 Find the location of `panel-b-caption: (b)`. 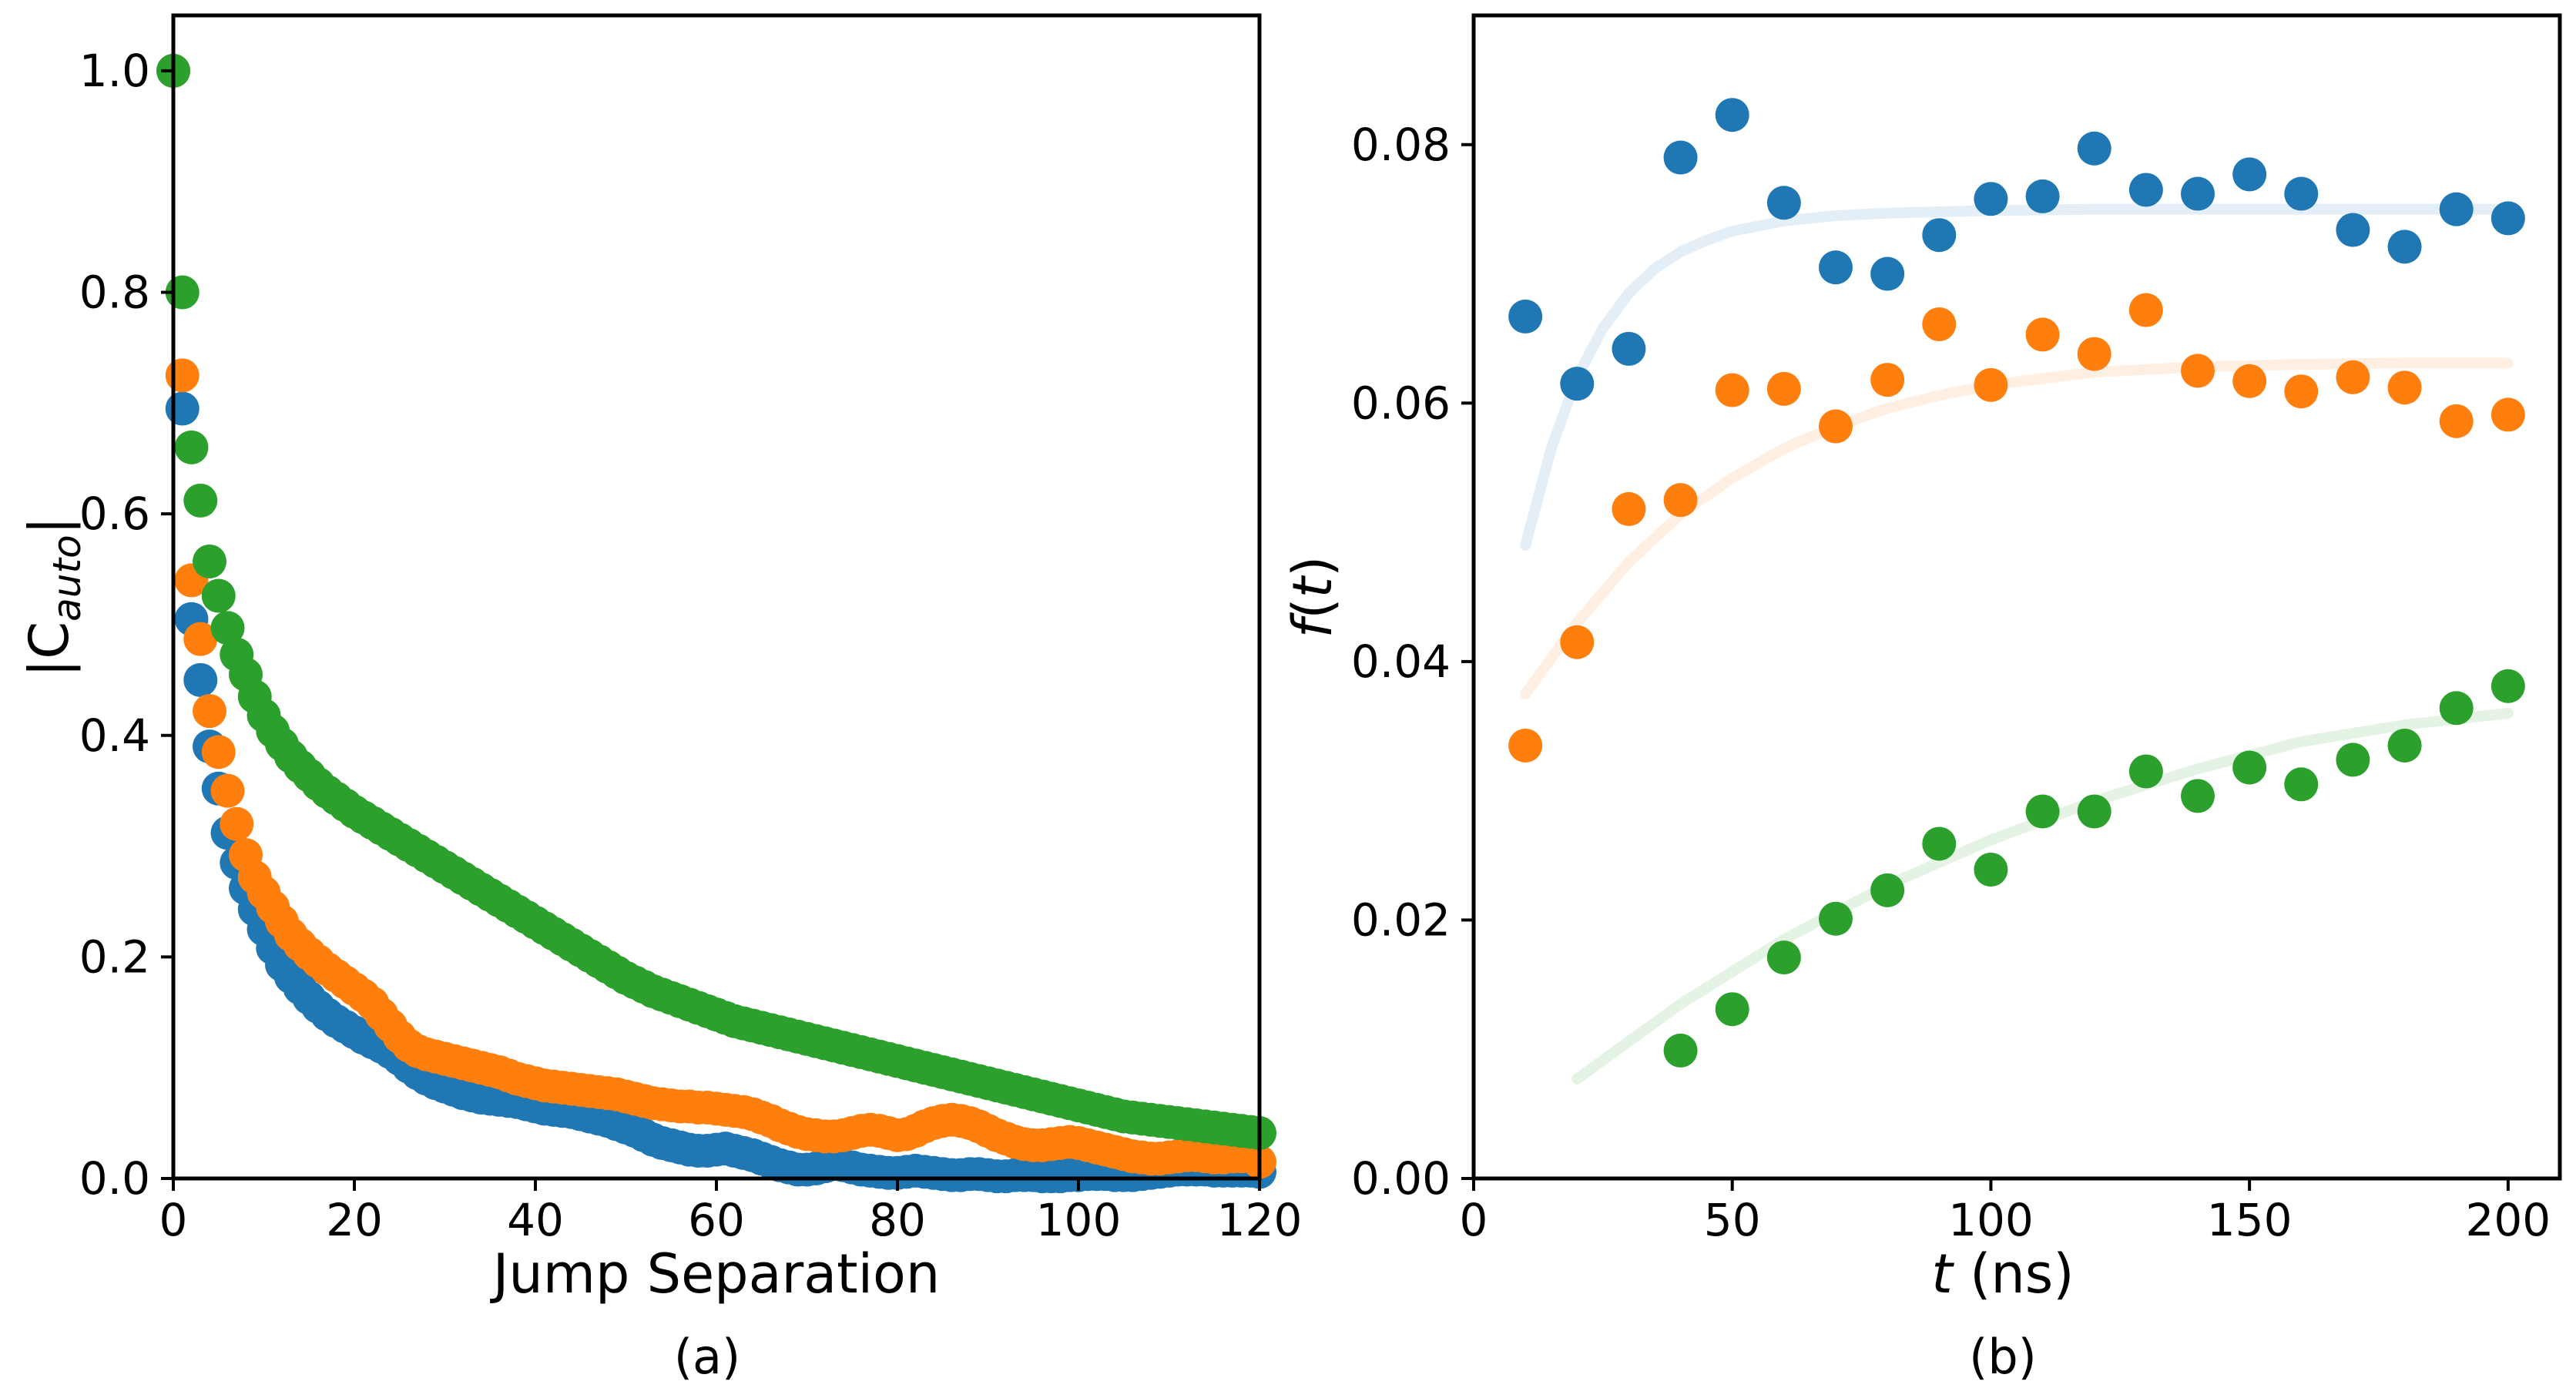

panel-b-caption: (b) is located at coordinates (2003, 1357).